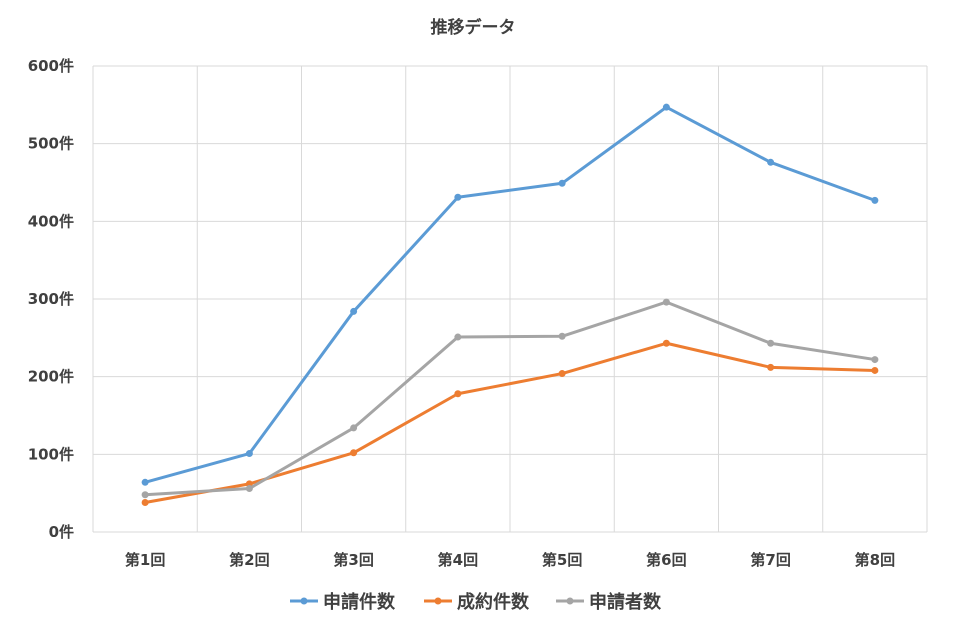 Image resolution: width=960 pixels, height=629 pixels. I want to click on y-axis-ticks: 0件 100件 200件 300件 400件 500件 600件, so click(51, 299).